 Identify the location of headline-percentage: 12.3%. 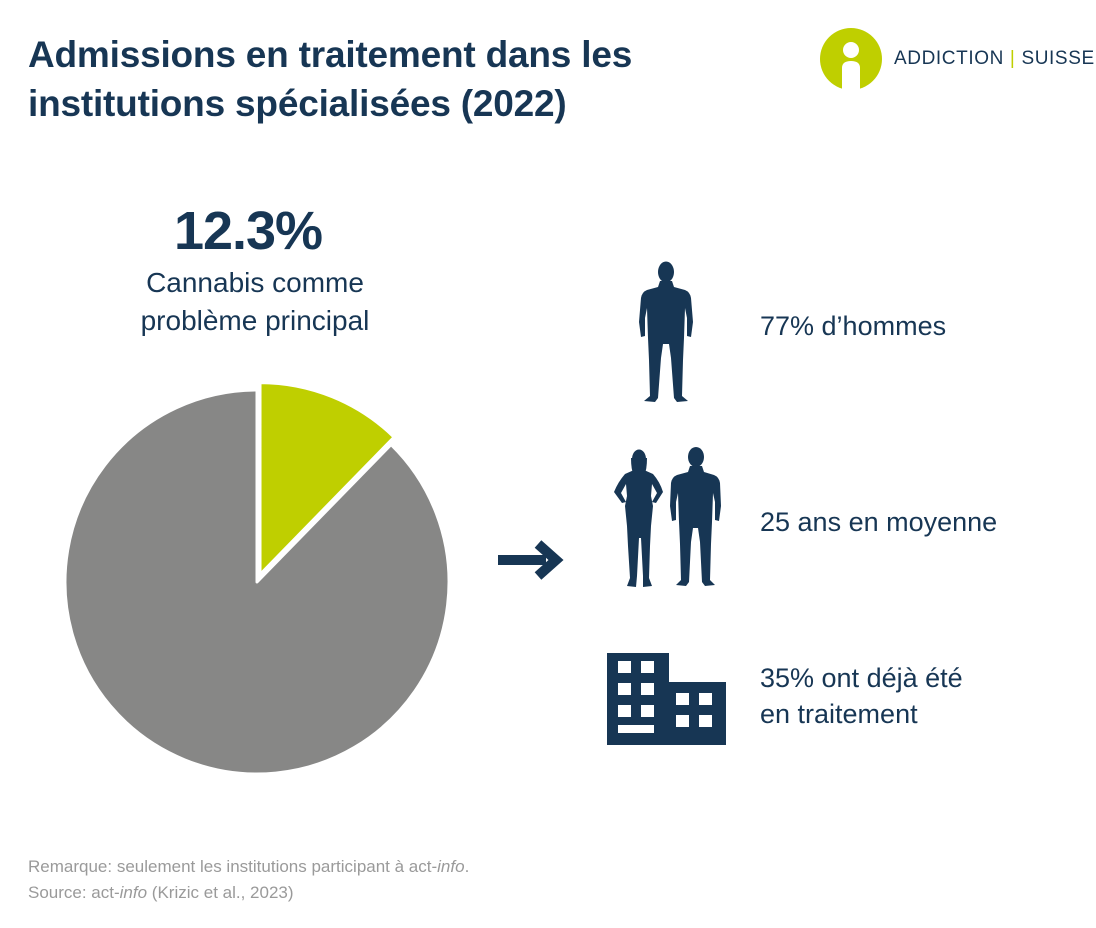
(248, 231).